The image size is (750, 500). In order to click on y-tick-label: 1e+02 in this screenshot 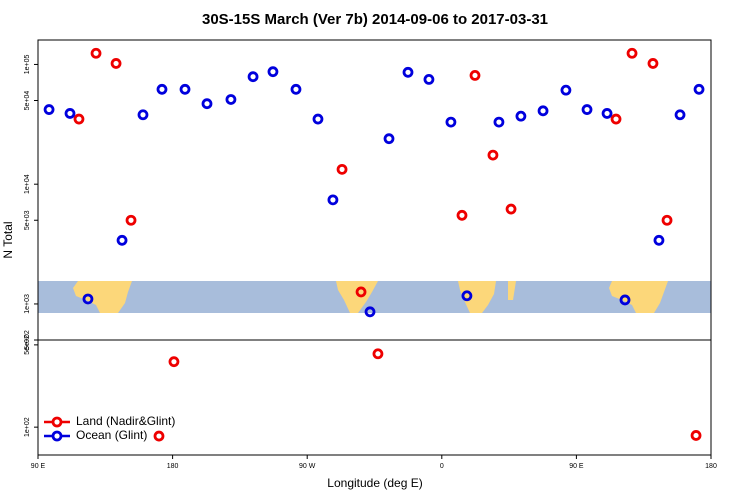, I will do `click(27, 427)`.